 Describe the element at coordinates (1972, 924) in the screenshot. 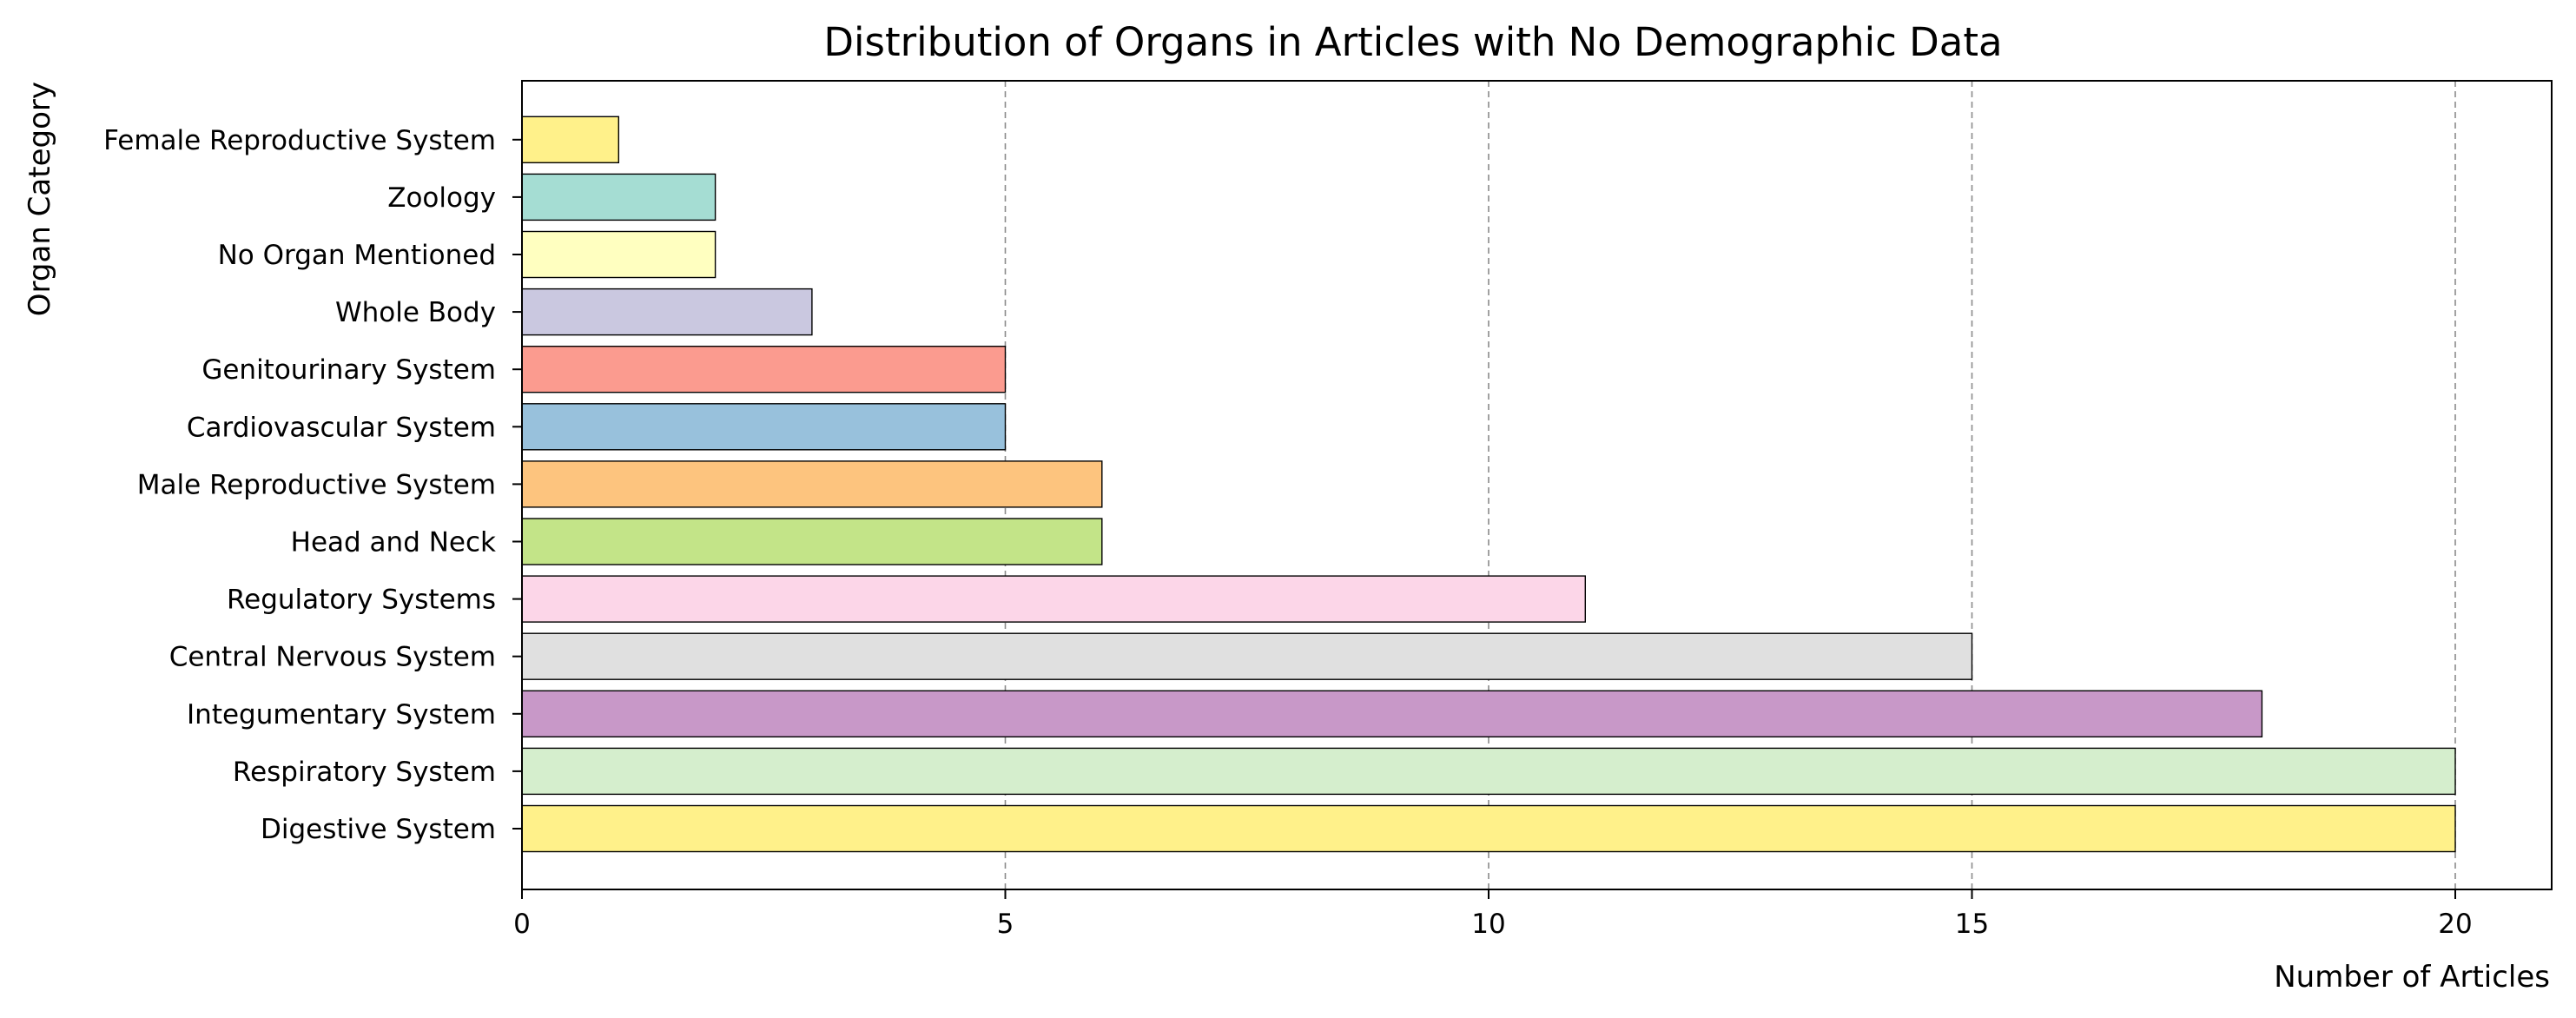

I see `x-tick-label: 15` at that location.